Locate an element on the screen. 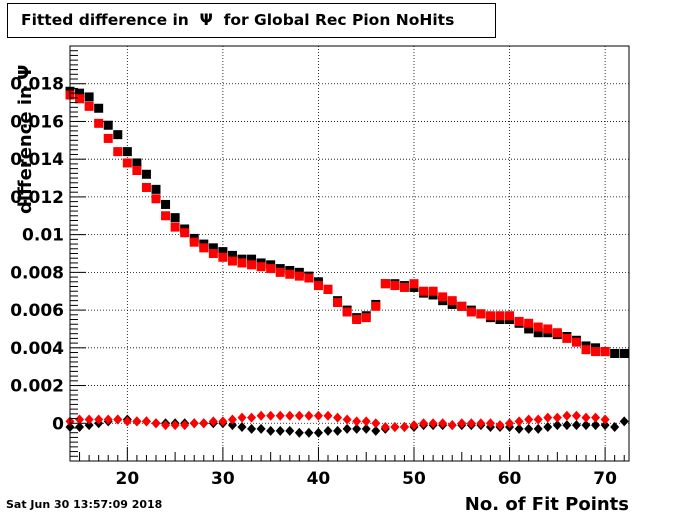  timestamp: Sat Jun 30 13:57:09 2018 is located at coordinates (84, 504).